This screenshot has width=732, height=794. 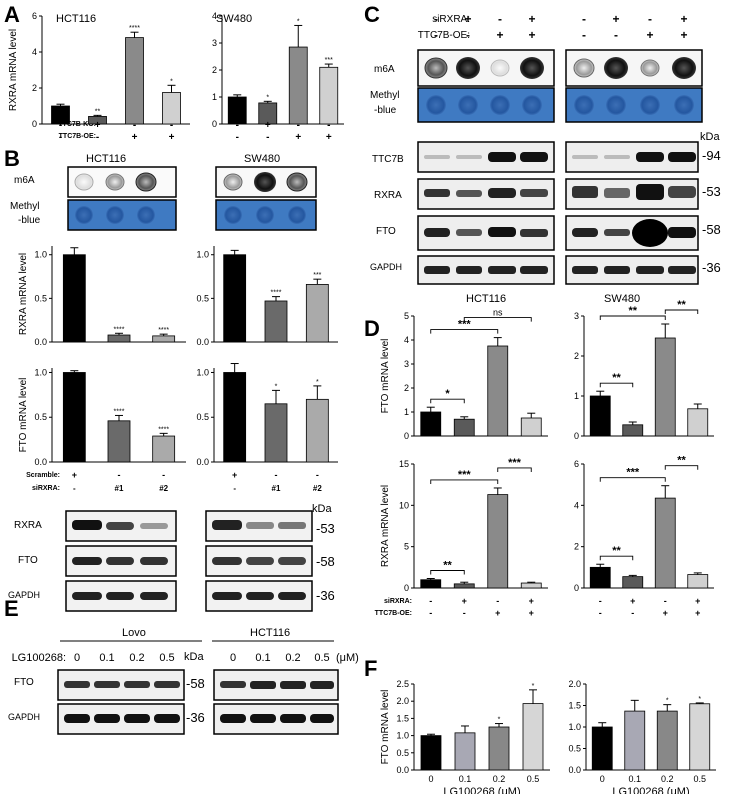 I want to click on panel-b-sw480-gapdh-blot, so click(x=259, y=596).